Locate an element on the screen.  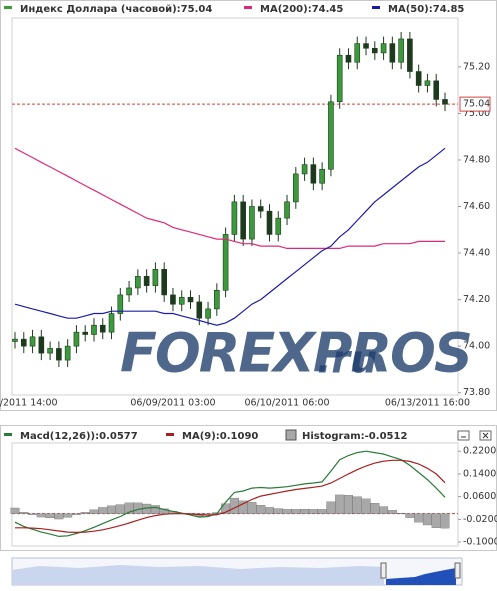
y-tick-label: 74.80 is located at coordinates (476, 159).